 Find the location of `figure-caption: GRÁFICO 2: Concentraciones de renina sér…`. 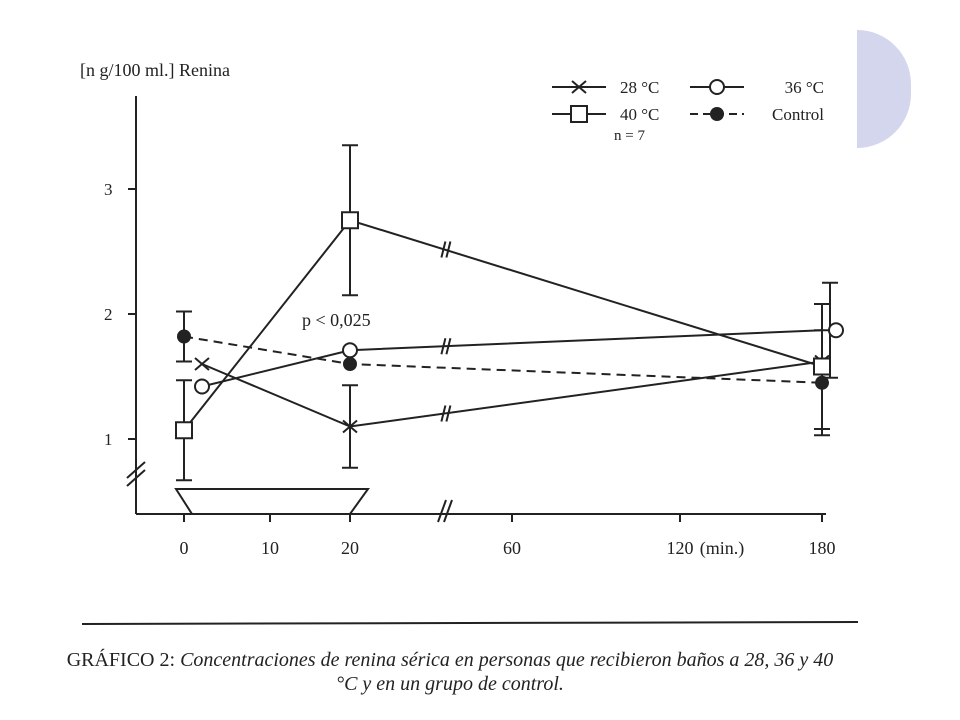

figure-caption: GRÁFICO 2: Concentraciones de renina sér… is located at coordinates (450, 672).